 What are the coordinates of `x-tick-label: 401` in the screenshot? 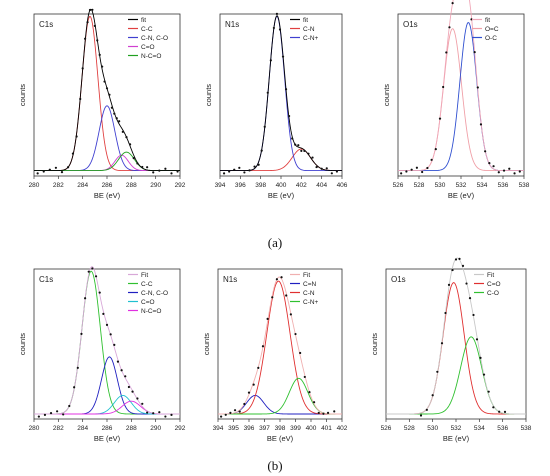 It's located at (326, 428).